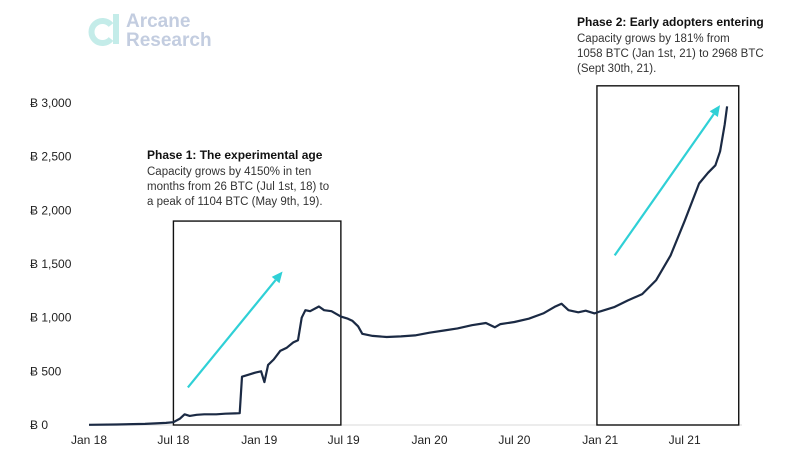 This screenshot has width=800, height=463. I want to click on y-tick-label: Ƀ 1,000, so click(51, 318).